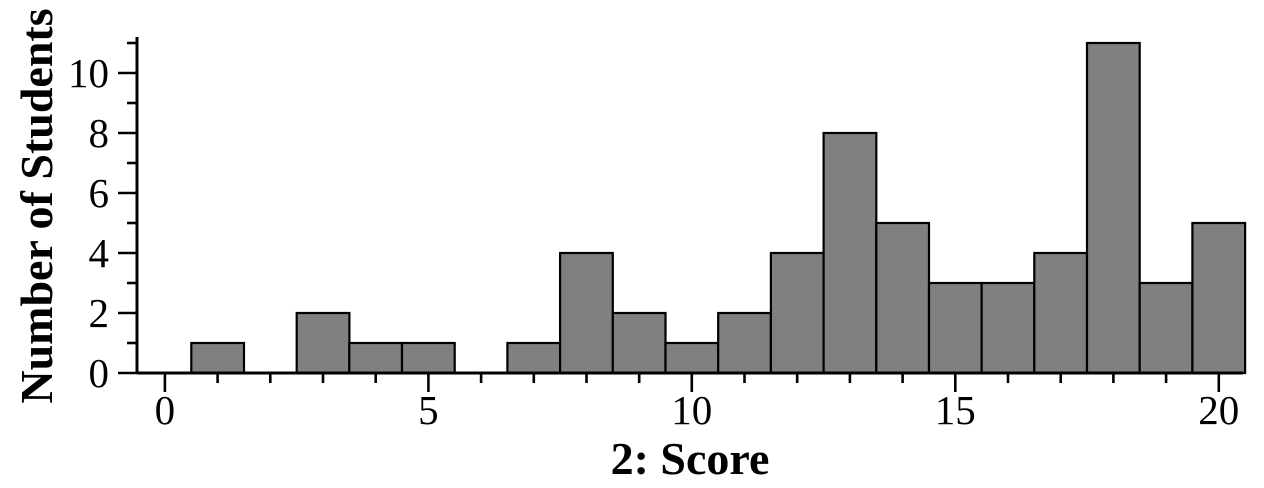 This screenshot has height=488, width=1264. Describe the element at coordinates (99, 133) in the screenshot. I see `y-tick-label-8: 8` at that location.